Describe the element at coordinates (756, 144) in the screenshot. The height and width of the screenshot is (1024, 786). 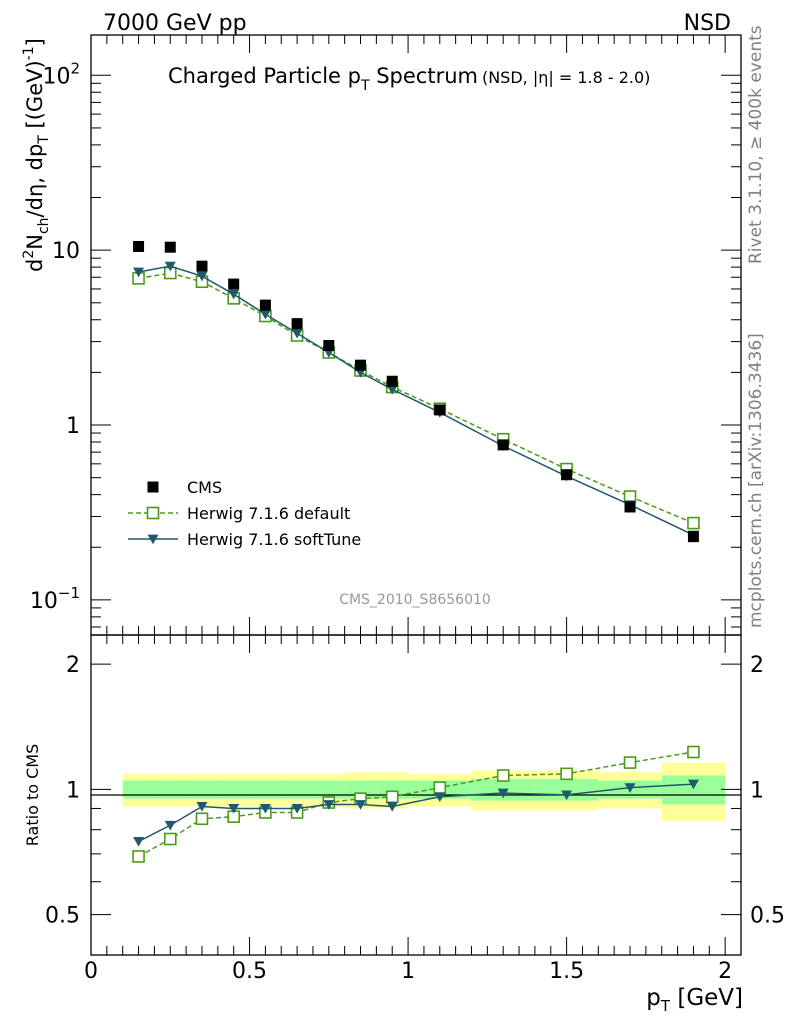
I see `rivet-label: Rivet 3.1.10, ≥ 400k events` at that location.